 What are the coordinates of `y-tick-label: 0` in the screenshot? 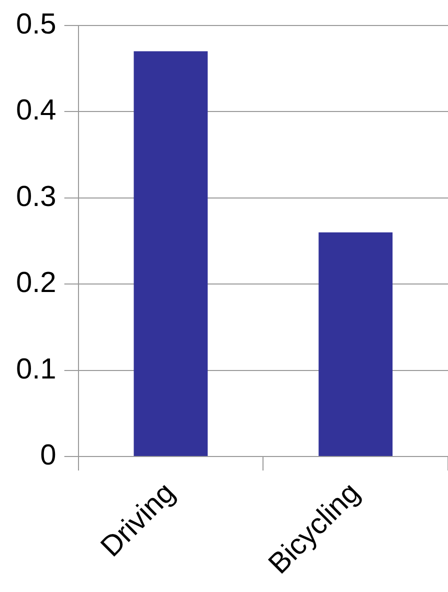 It's located at (48, 455).